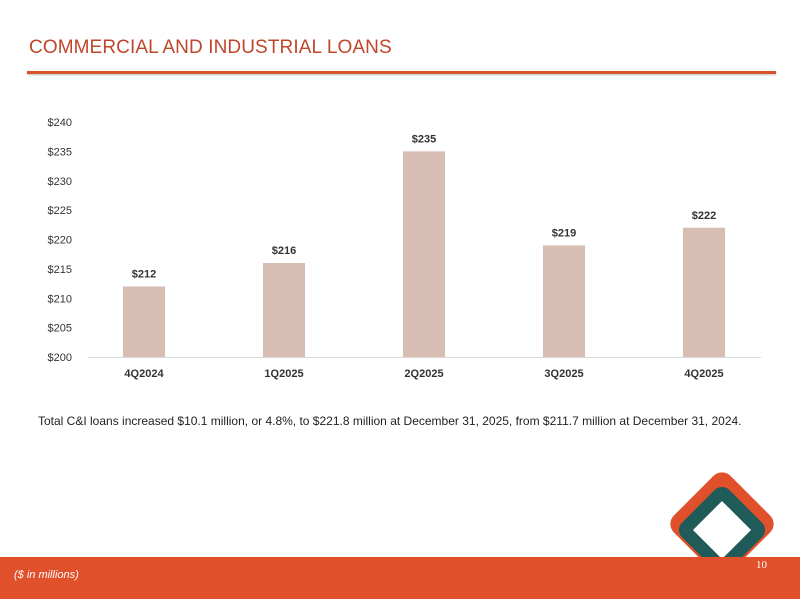  What do you see at coordinates (60, 123) in the screenshot?
I see `y-tick-label: $240` at bounding box center [60, 123].